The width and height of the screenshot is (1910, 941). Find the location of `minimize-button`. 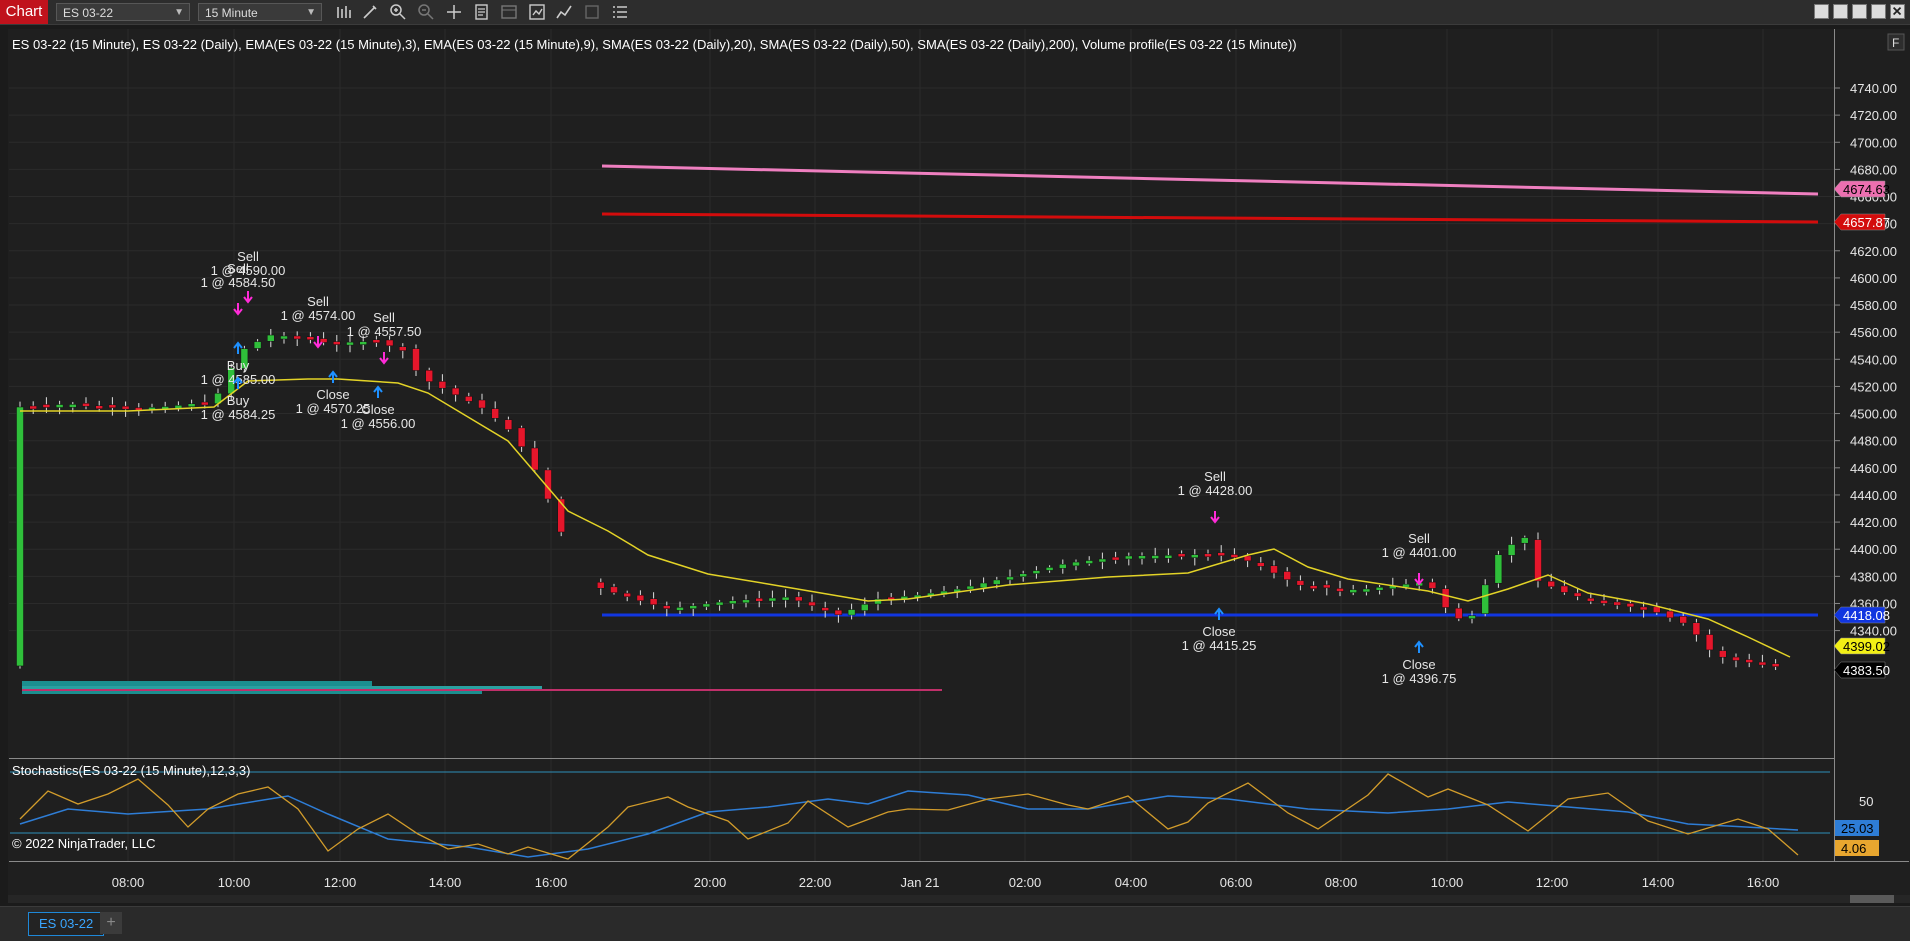

minimize-button is located at coordinates (1859, 11).